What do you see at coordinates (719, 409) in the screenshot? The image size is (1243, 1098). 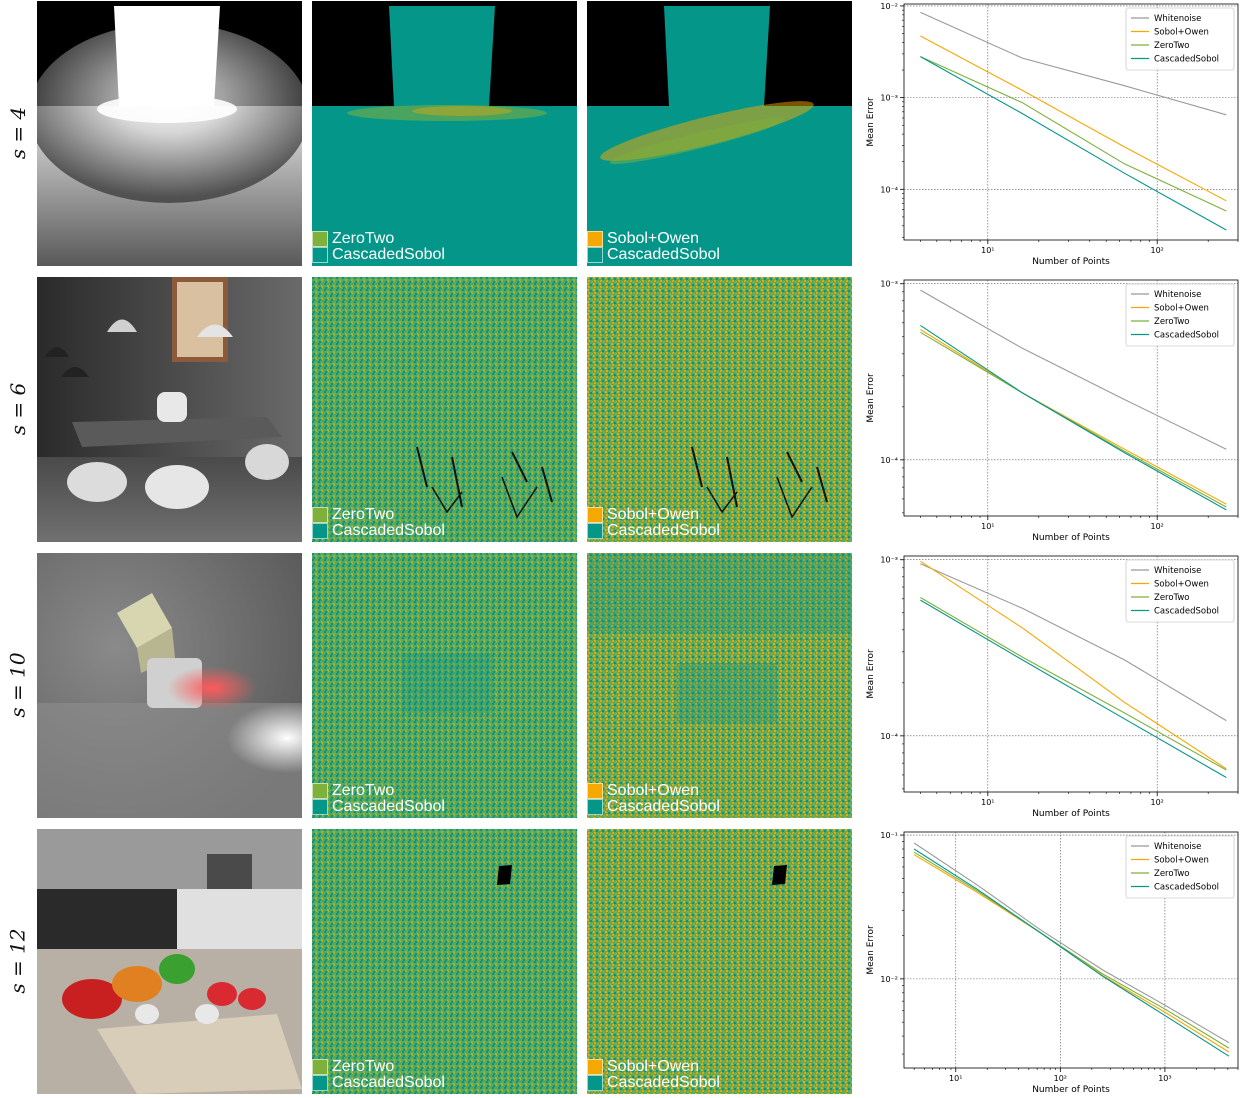 I see `diff-map-sobol-2: Sobol+Owen CascadedSobol` at bounding box center [719, 409].